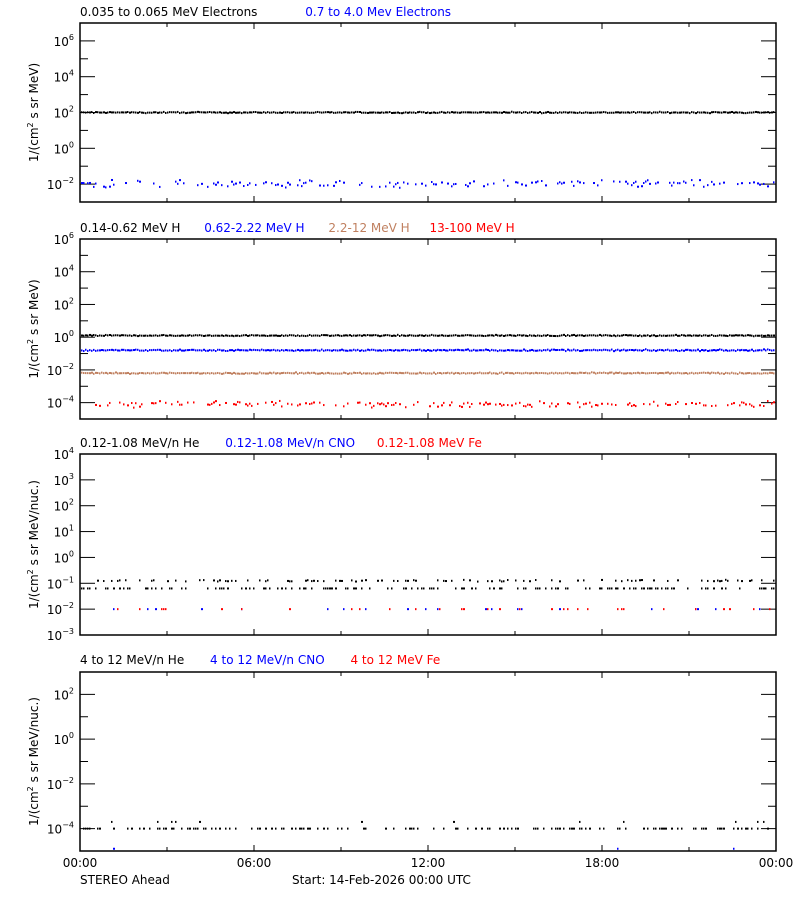 This screenshot has width=800, height=900. I want to click on y-tick-label: 10¹, so click(64, 532).